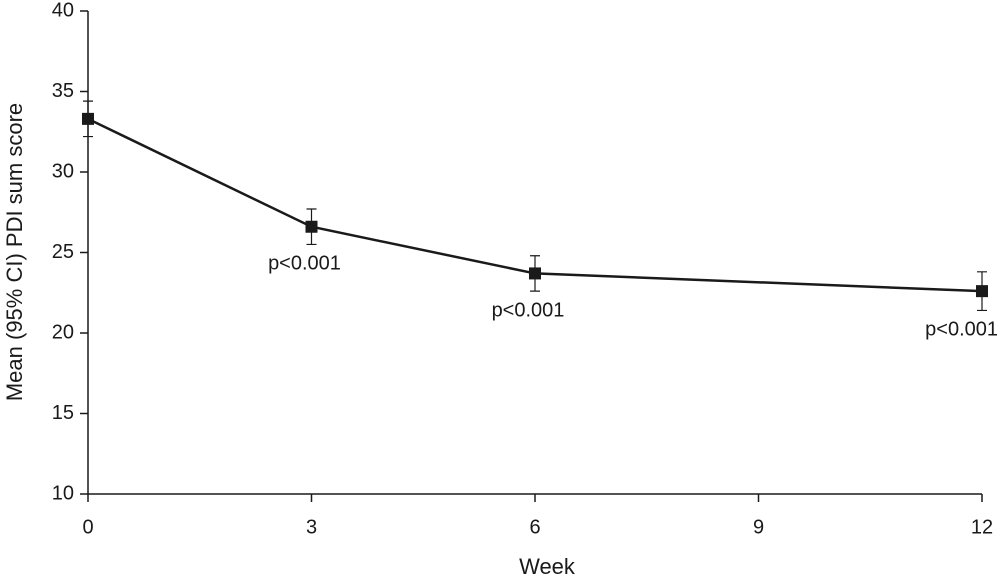  Describe the element at coordinates (63, 332) in the screenshot. I see `y-tick-label: 20` at that location.